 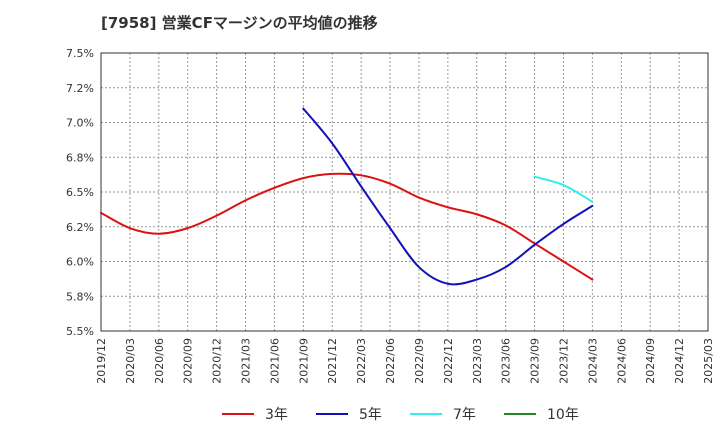 What do you see at coordinates (708, 361) in the screenshot?
I see `x-tick-label: 2025/03` at bounding box center [708, 361].